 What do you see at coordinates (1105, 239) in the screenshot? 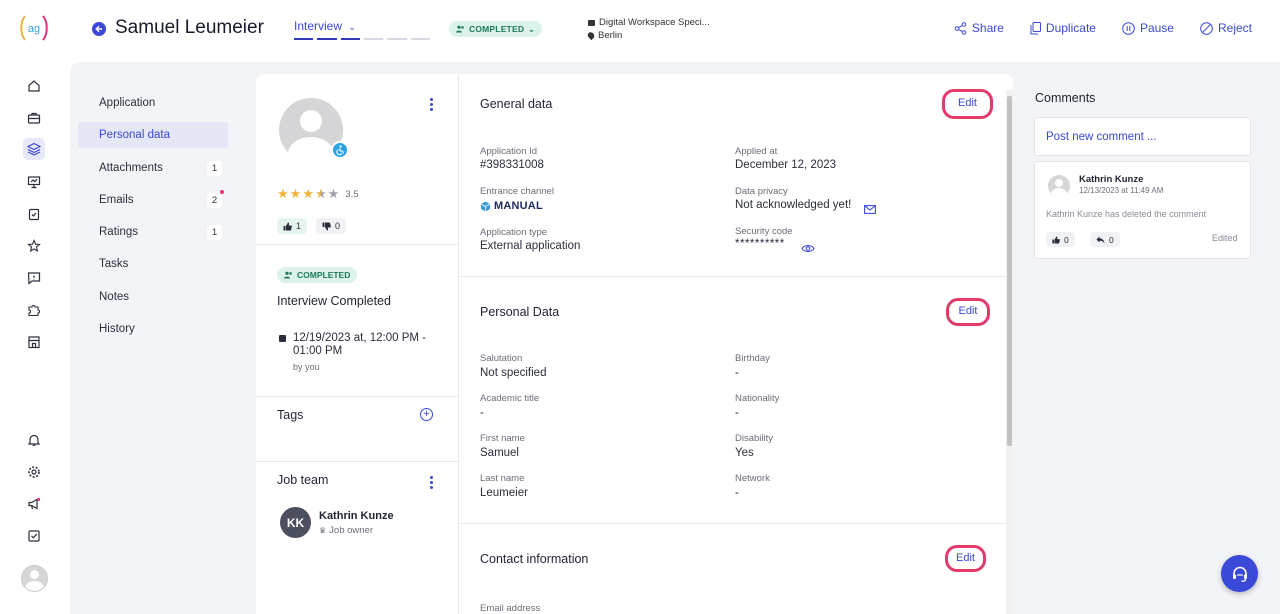
I see `comment-reply-button: 0` at bounding box center [1105, 239].